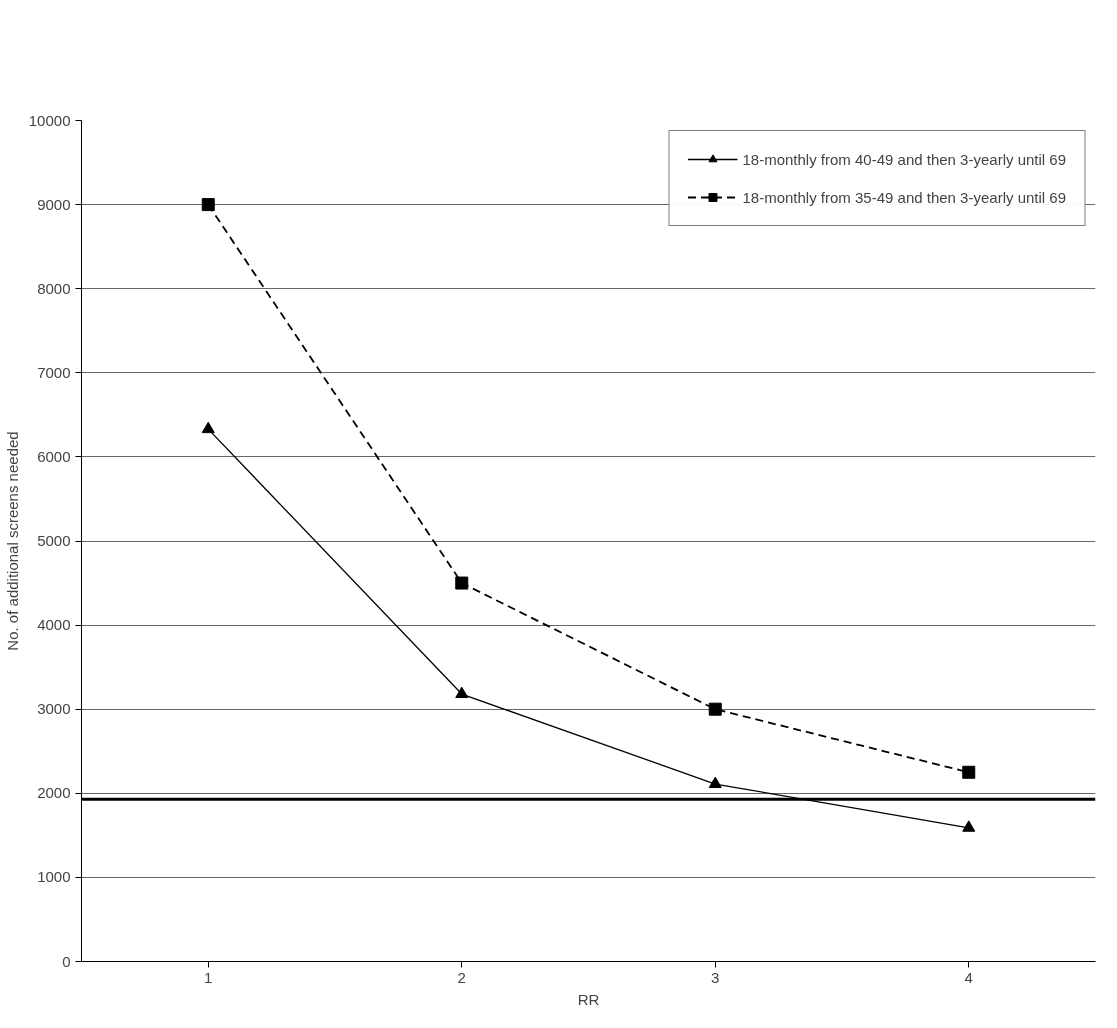 This screenshot has width=1117, height=1028. What do you see at coordinates (54, 372) in the screenshot?
I see `y-tick-label: 7000` at bounding box center [54, 372].